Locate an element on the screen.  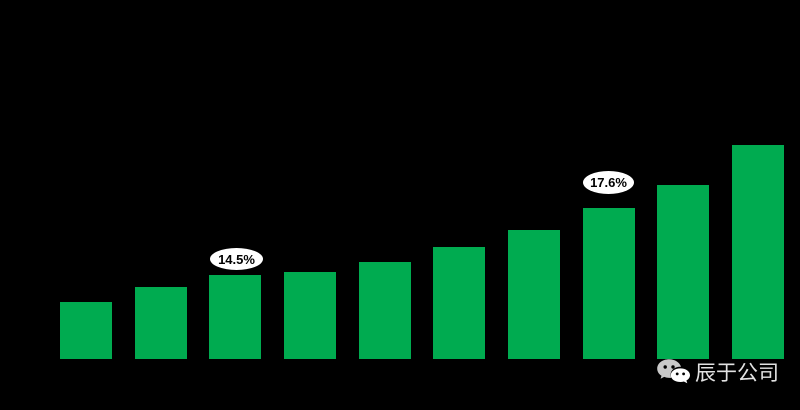
wechat-watermark: 辰于公司 is located at coordinates (717, 373).